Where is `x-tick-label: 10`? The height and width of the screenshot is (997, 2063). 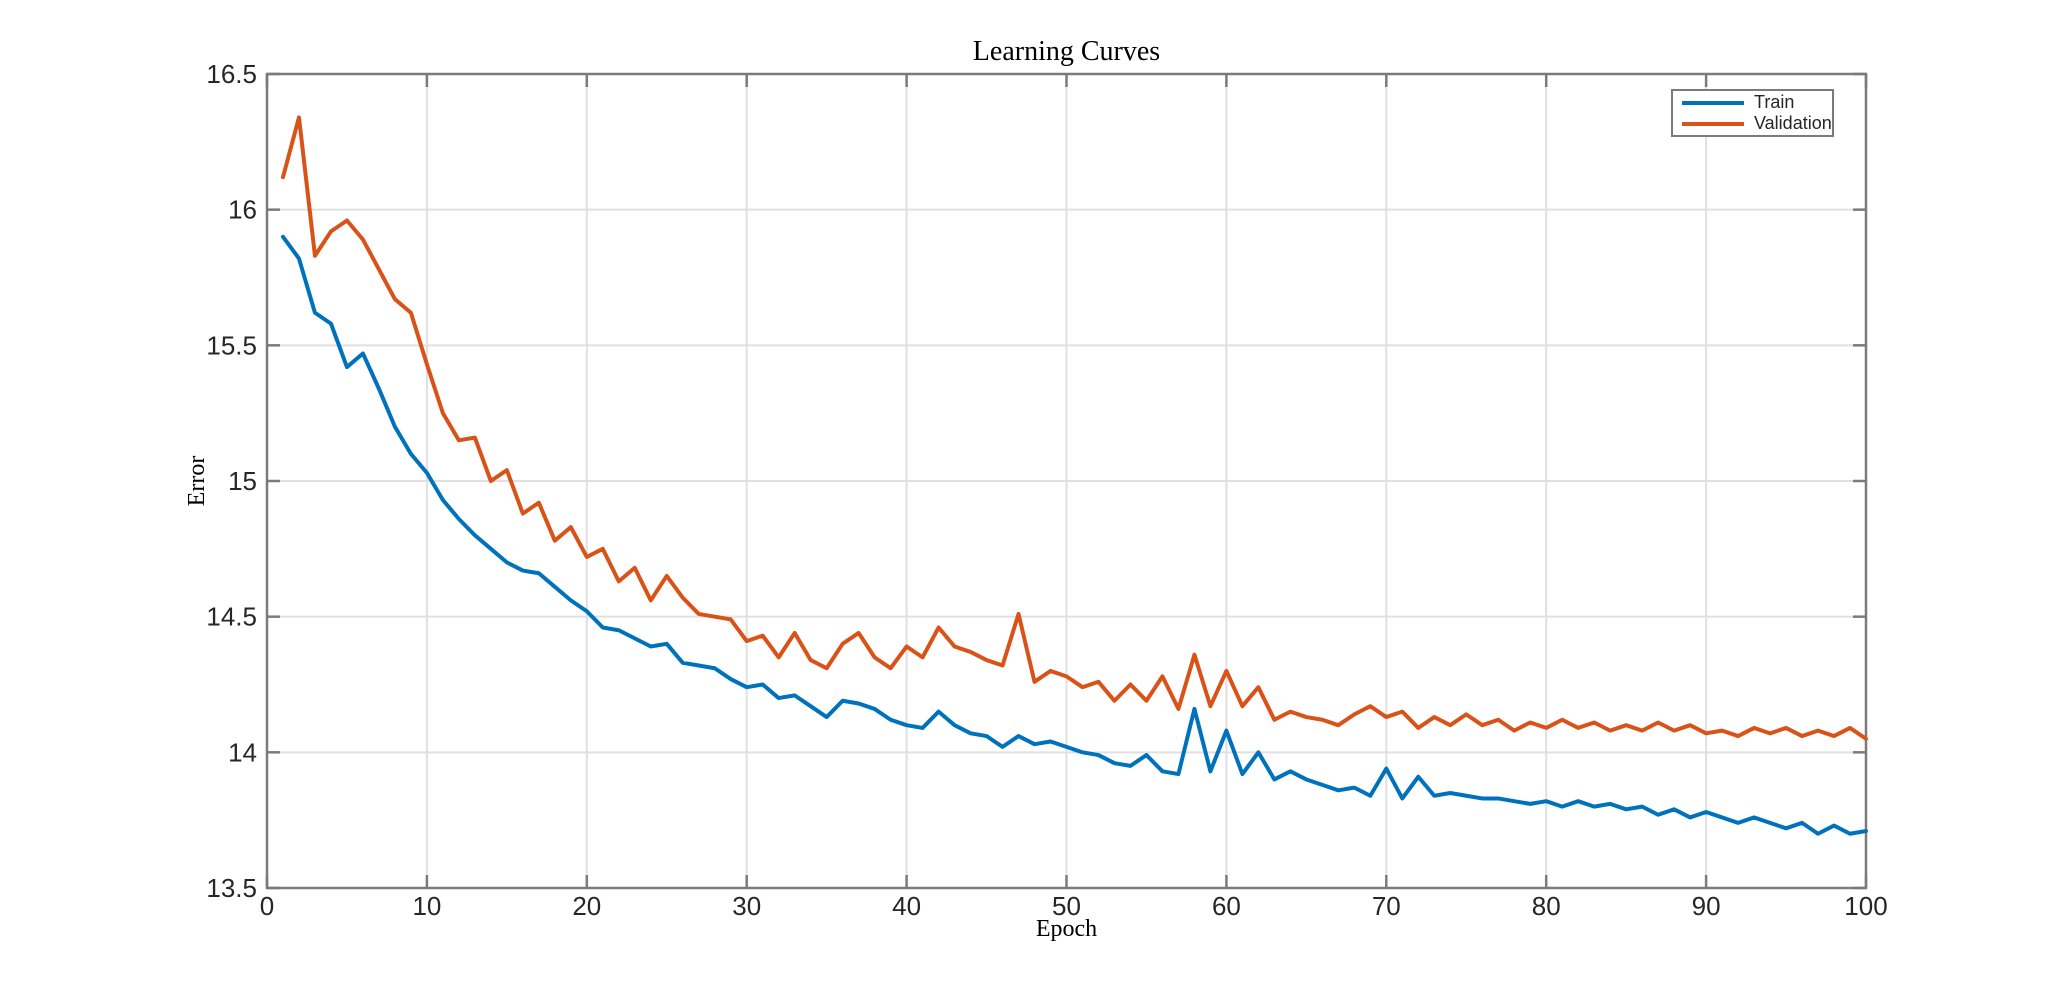 x-tick-label: 10 is located at coordinates (426, 906).